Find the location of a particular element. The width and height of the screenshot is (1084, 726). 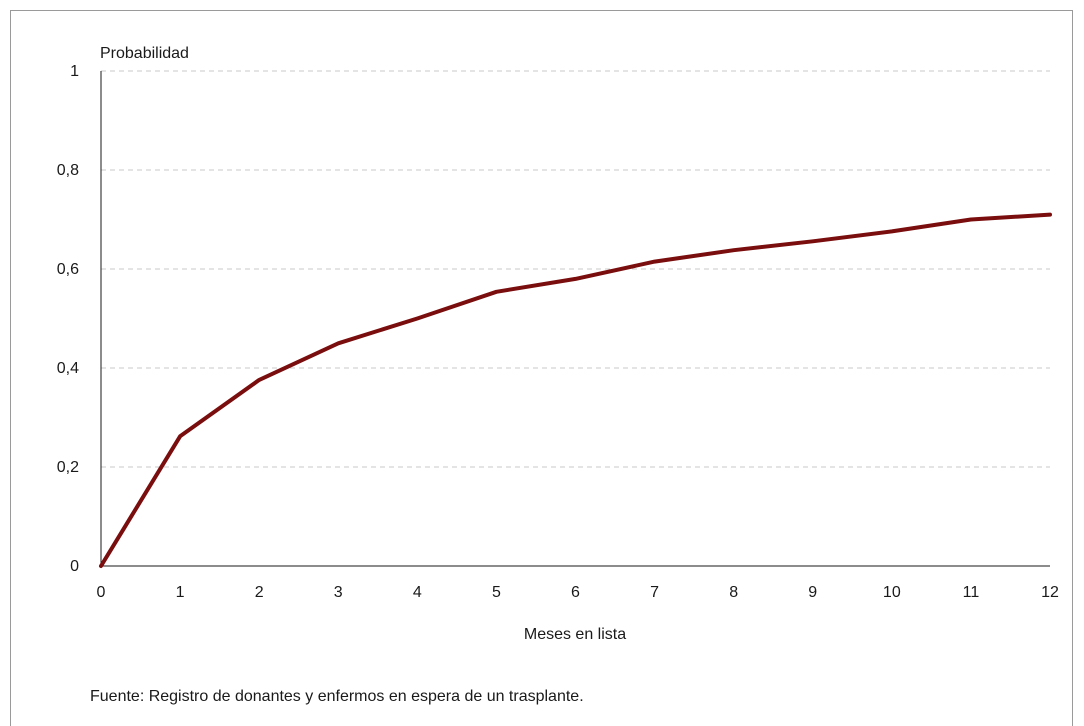

x-tick-label: 4 is located at coordinates (417, 592).